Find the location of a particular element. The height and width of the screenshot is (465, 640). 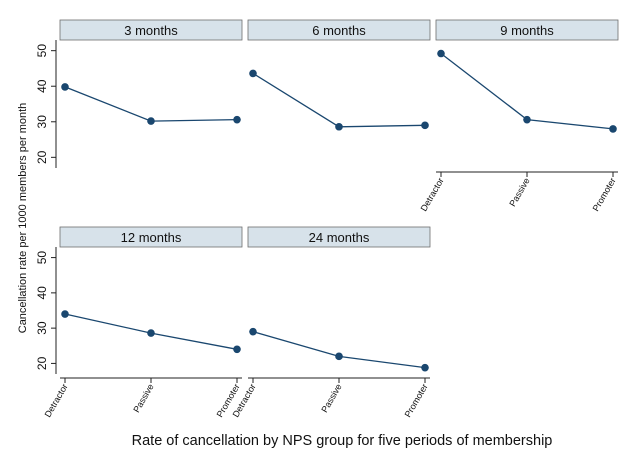

panel-title: 9 months is located at coordinates (527, 30).